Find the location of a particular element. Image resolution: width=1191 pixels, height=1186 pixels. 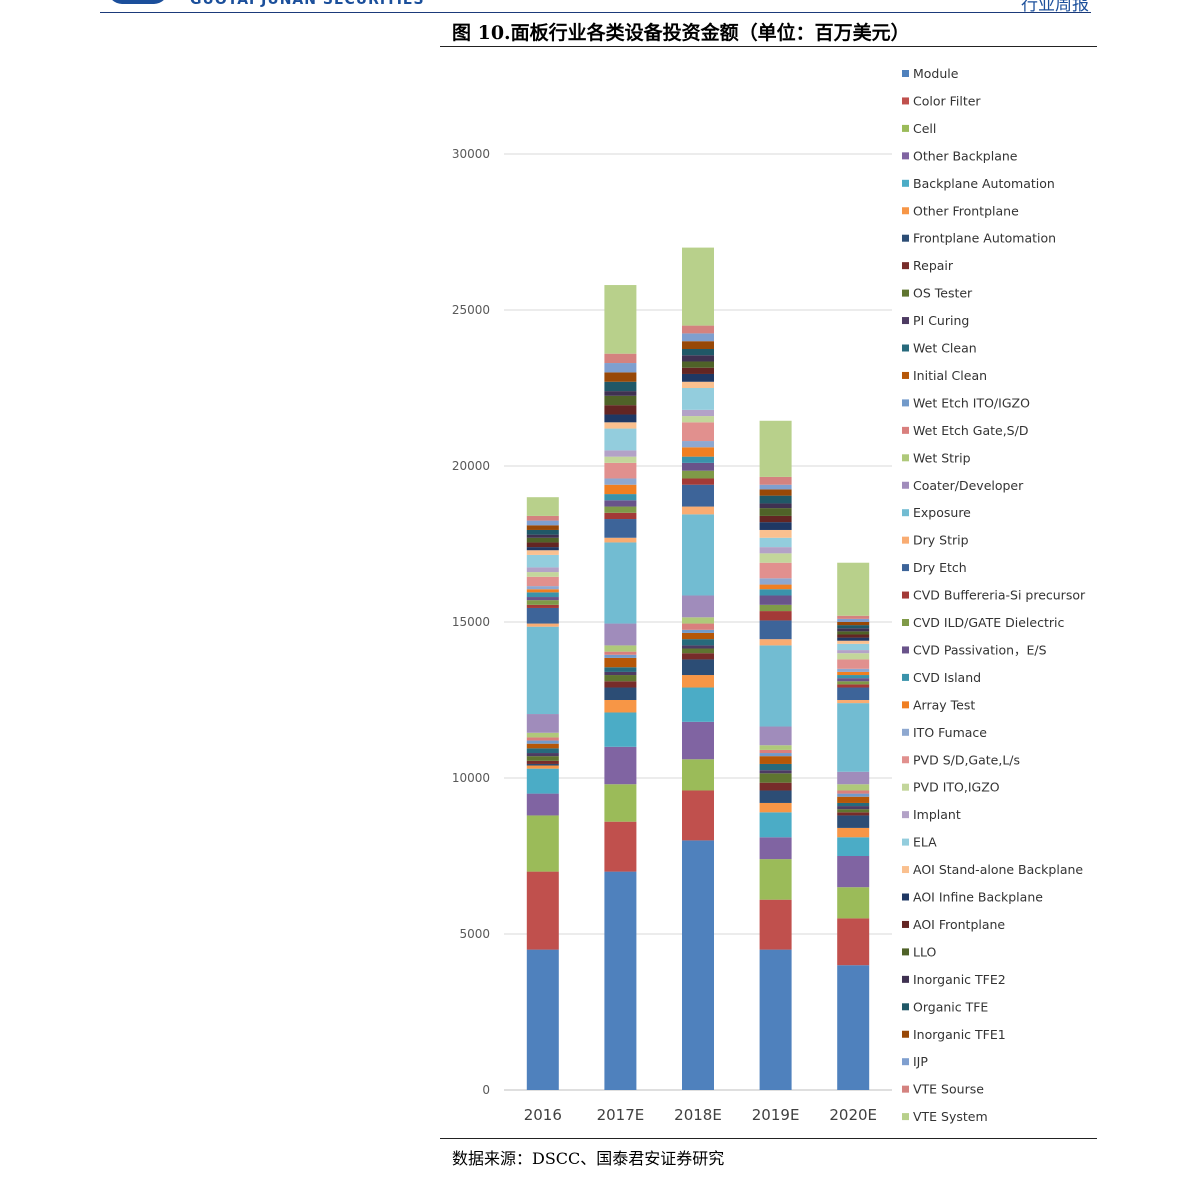

x-tick-label: 2020E is located at coordinates (853, 1115).